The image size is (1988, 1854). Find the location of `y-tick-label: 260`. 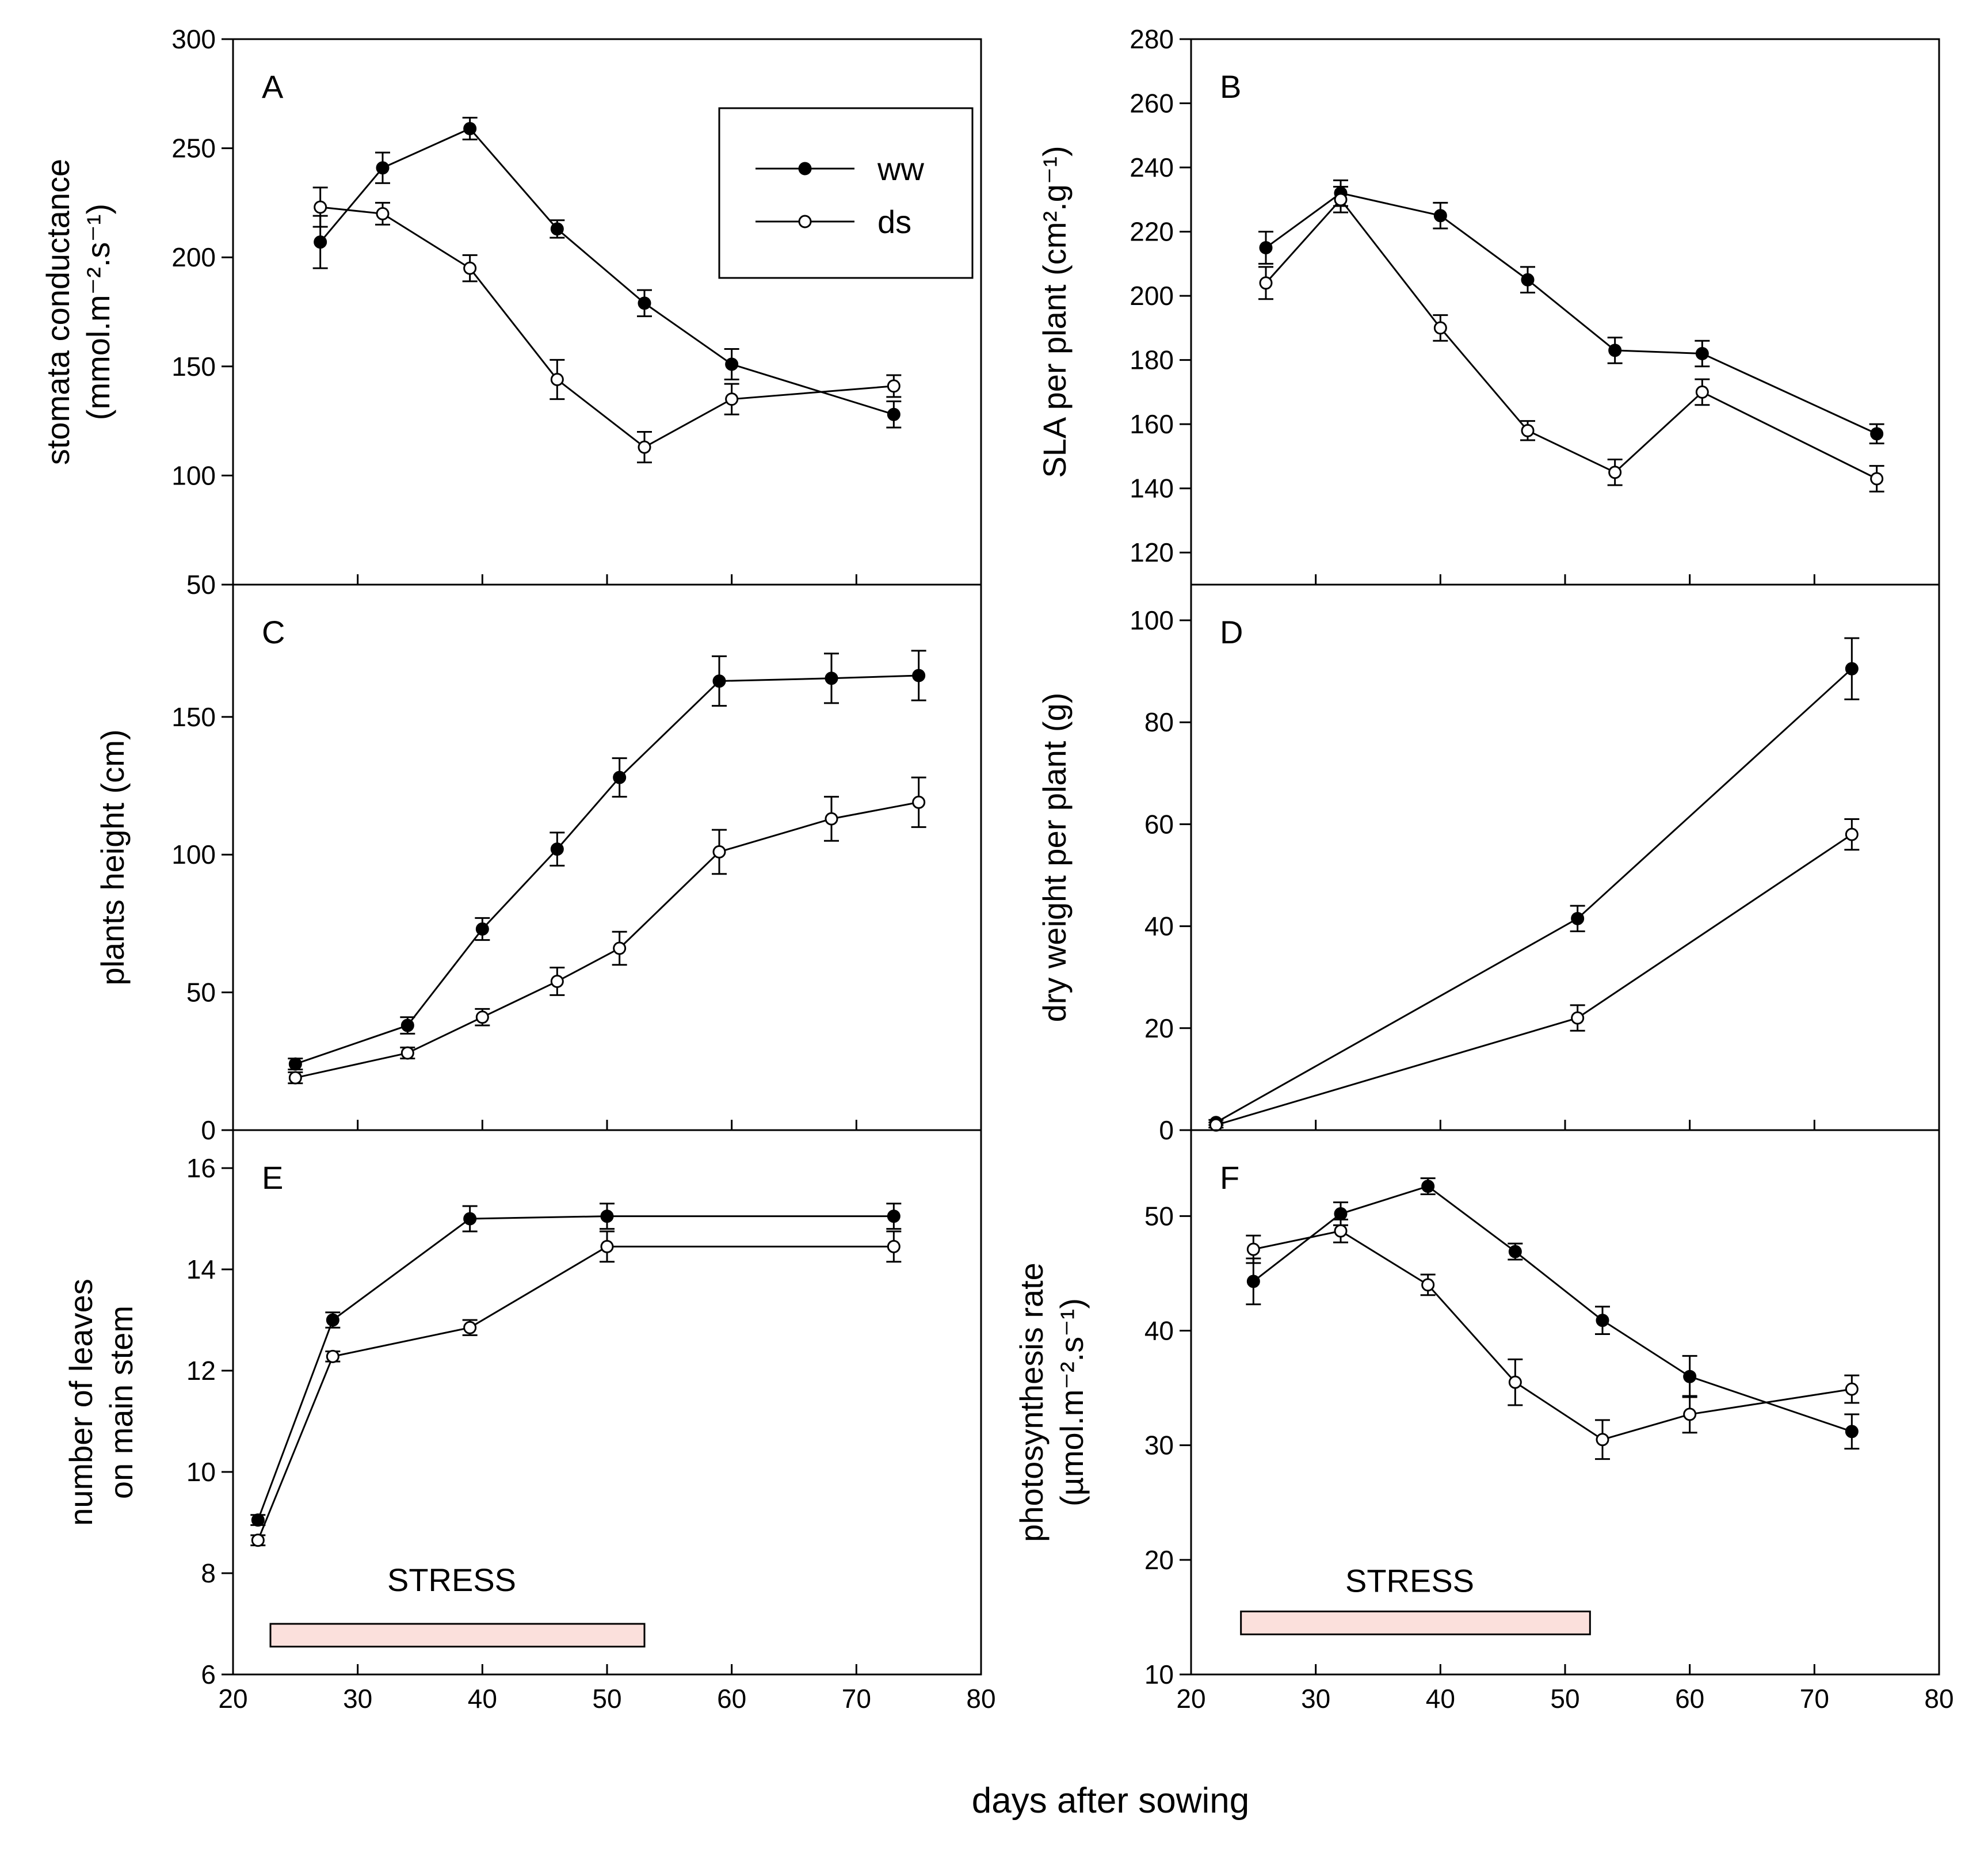

y-tick-label: 260 is located at coordinates (1152, 104).